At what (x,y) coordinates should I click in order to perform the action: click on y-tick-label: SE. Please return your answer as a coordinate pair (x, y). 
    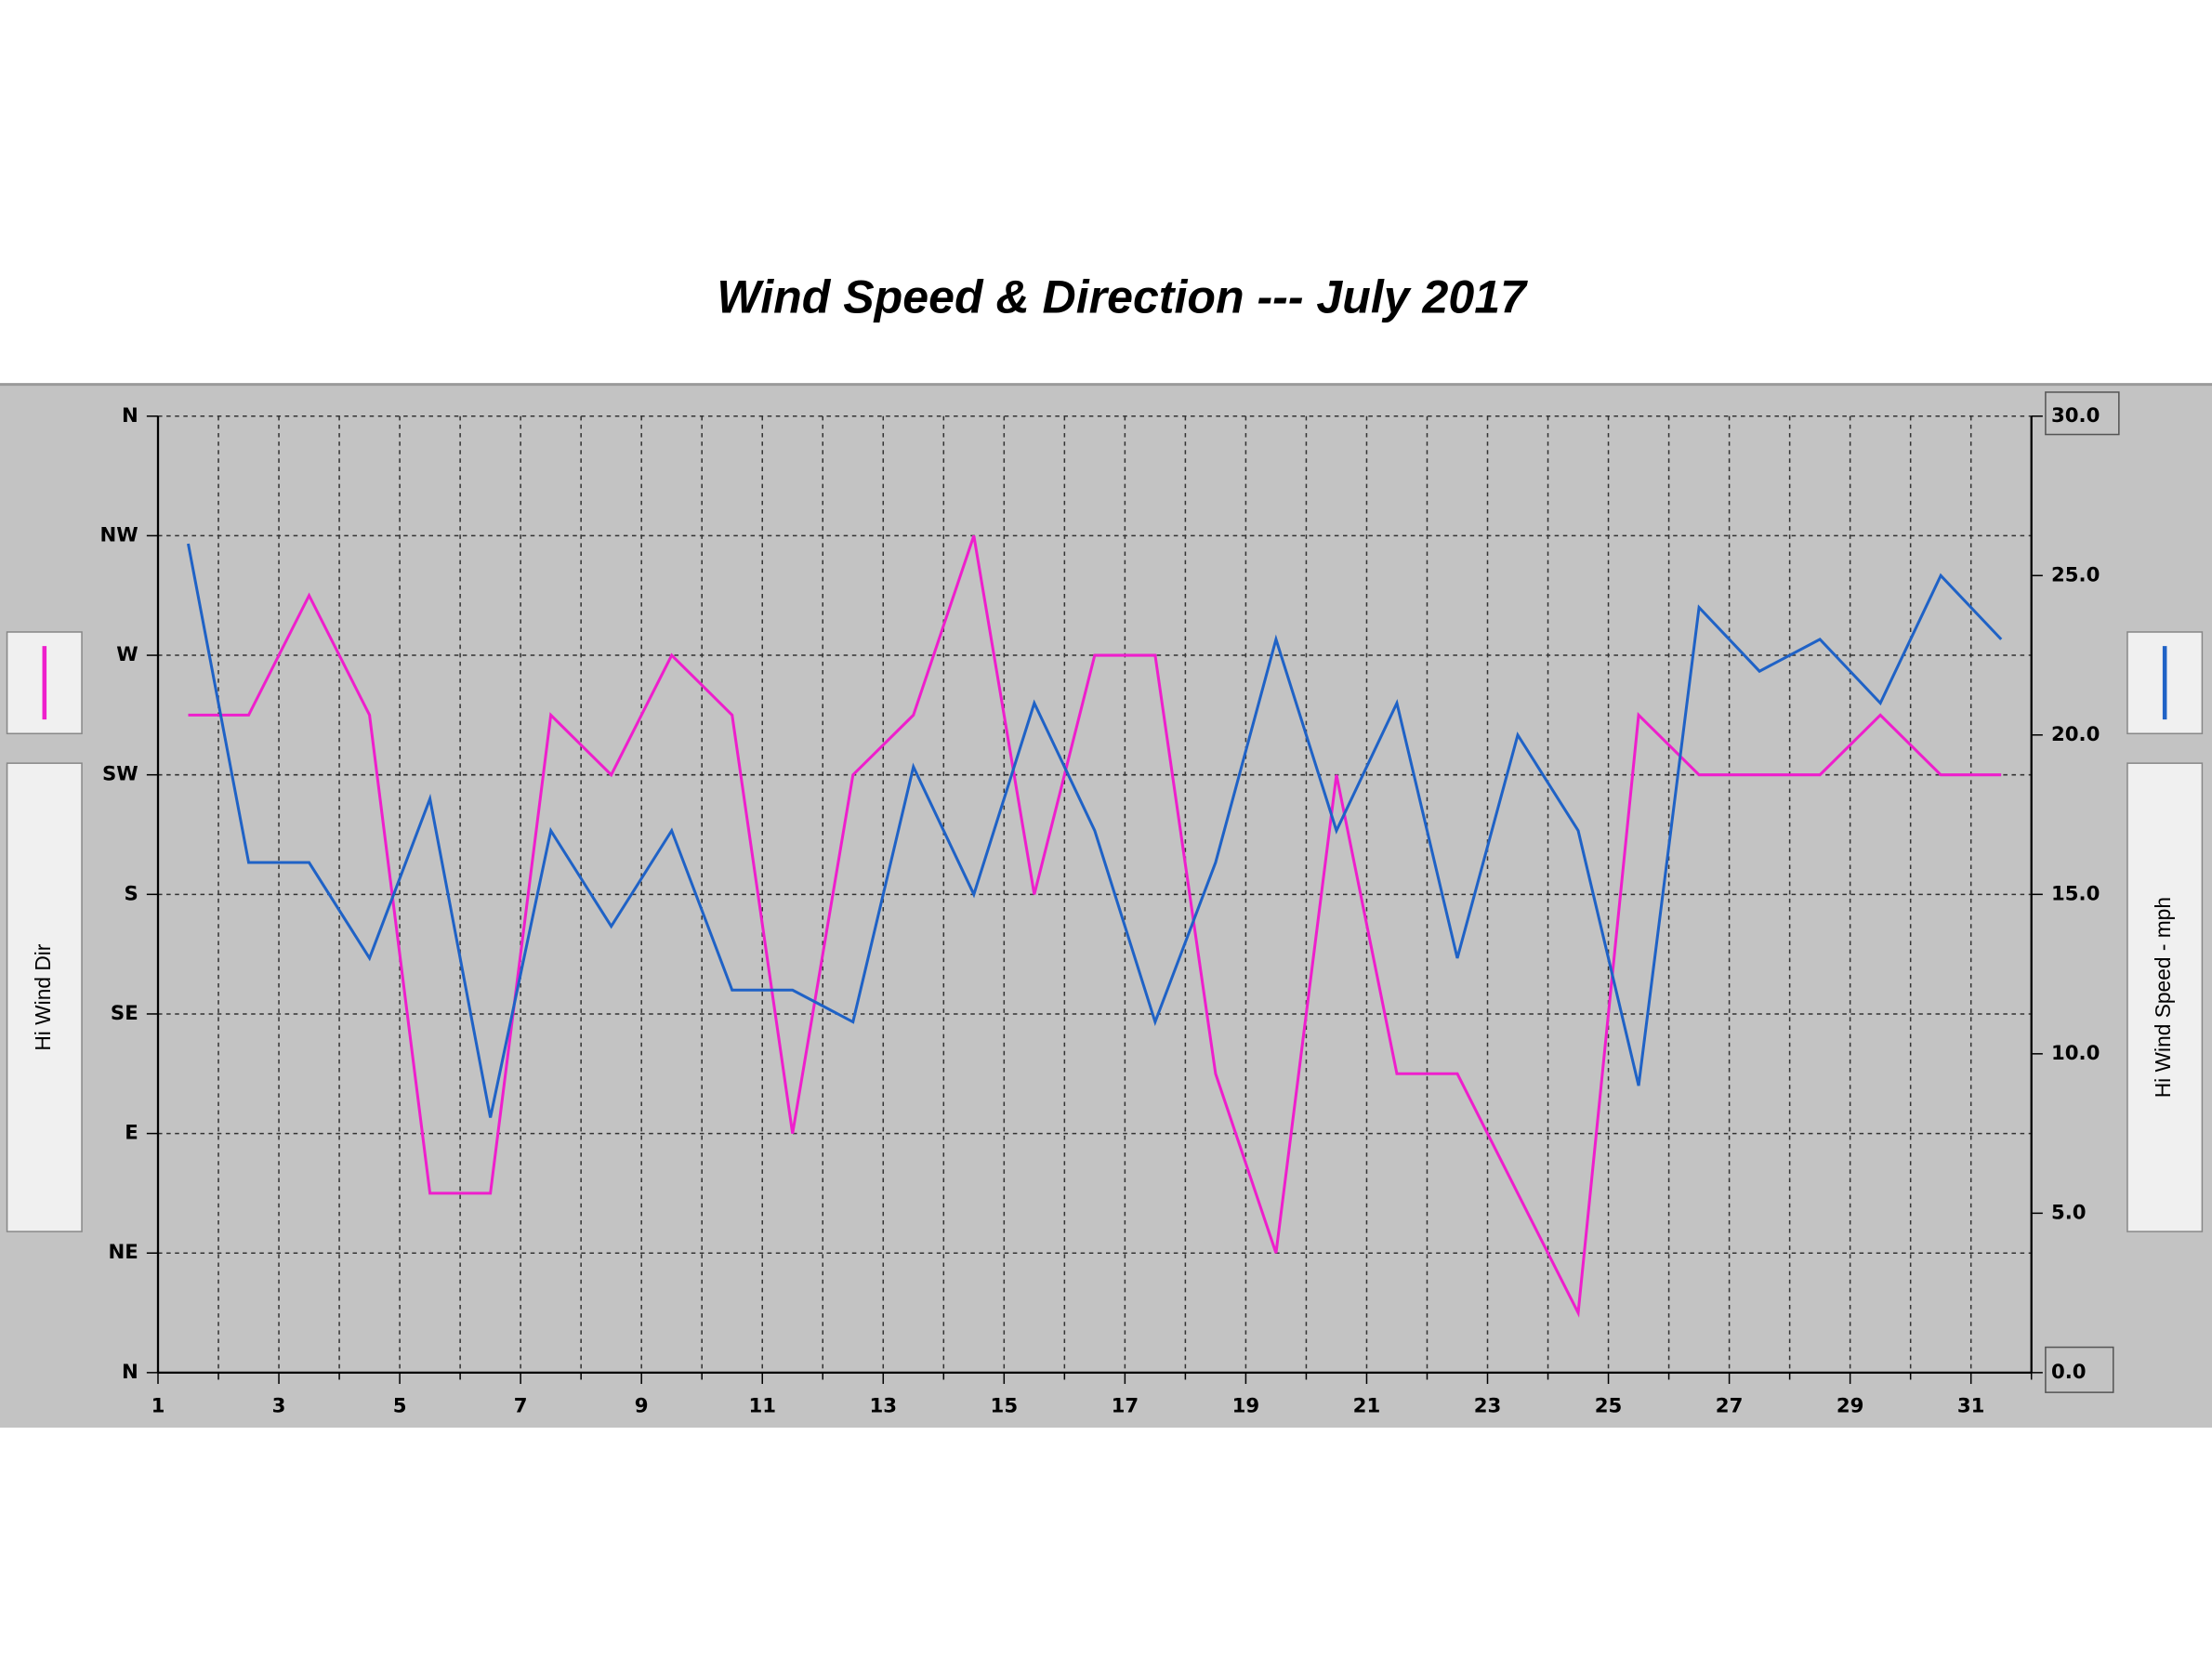
    Looking at the image, I should click on (124, 1014).